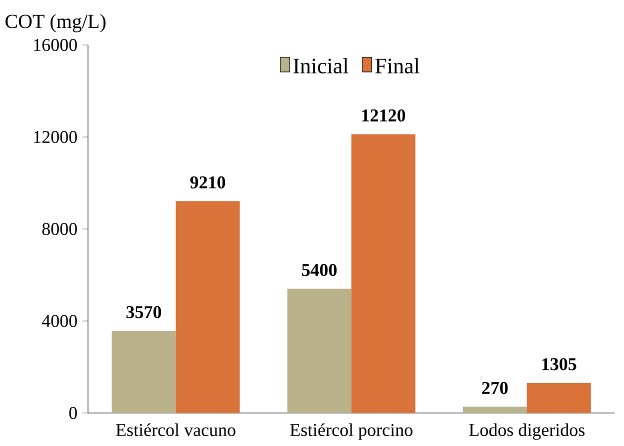 The width and height of the screenshot is (624, 446). I want to click on data-label: 3570, so click(144, 312).